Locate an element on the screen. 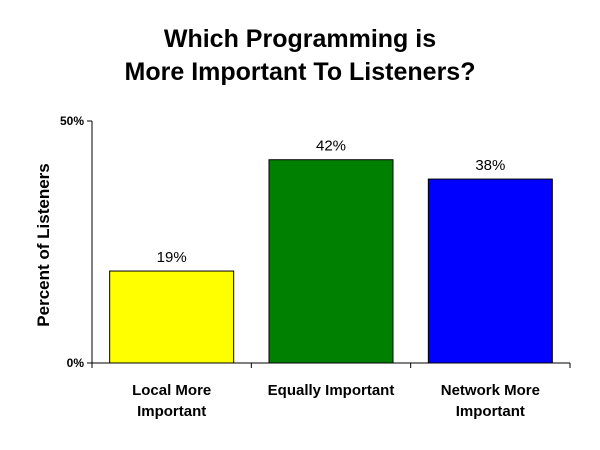 The height and width of the screenshot is (450, 600). y-axis-label-group: Percent of Listeners is located at coordinates (43, 244).